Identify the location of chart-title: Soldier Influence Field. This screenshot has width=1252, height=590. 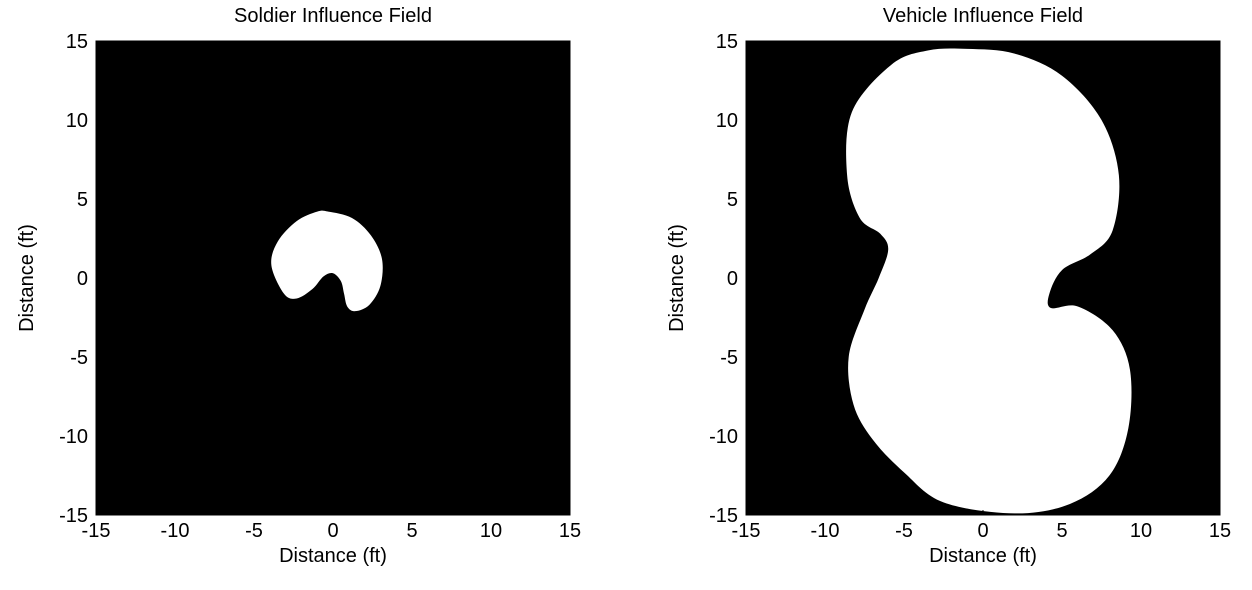
(333, 16).